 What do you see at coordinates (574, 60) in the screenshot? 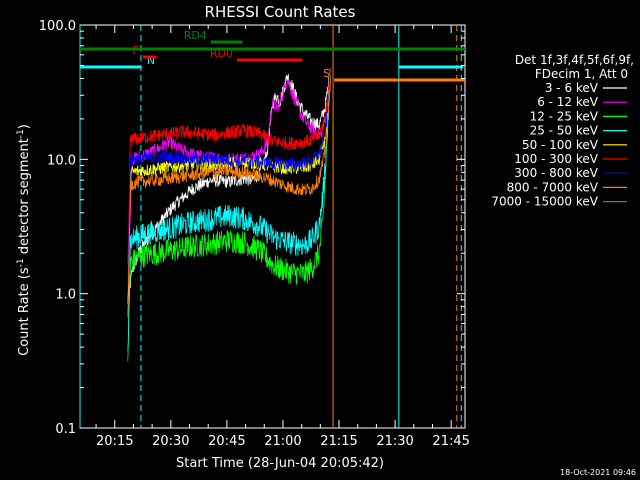
I see `legend-header-detectors: Det 1f,3f,4f,5f,6f,9f,` at bounding box center [574, 60].